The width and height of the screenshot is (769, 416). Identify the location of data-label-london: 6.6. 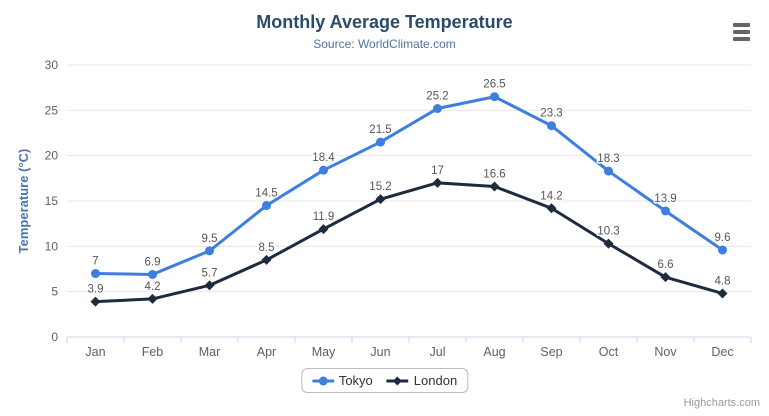
(666, 265).